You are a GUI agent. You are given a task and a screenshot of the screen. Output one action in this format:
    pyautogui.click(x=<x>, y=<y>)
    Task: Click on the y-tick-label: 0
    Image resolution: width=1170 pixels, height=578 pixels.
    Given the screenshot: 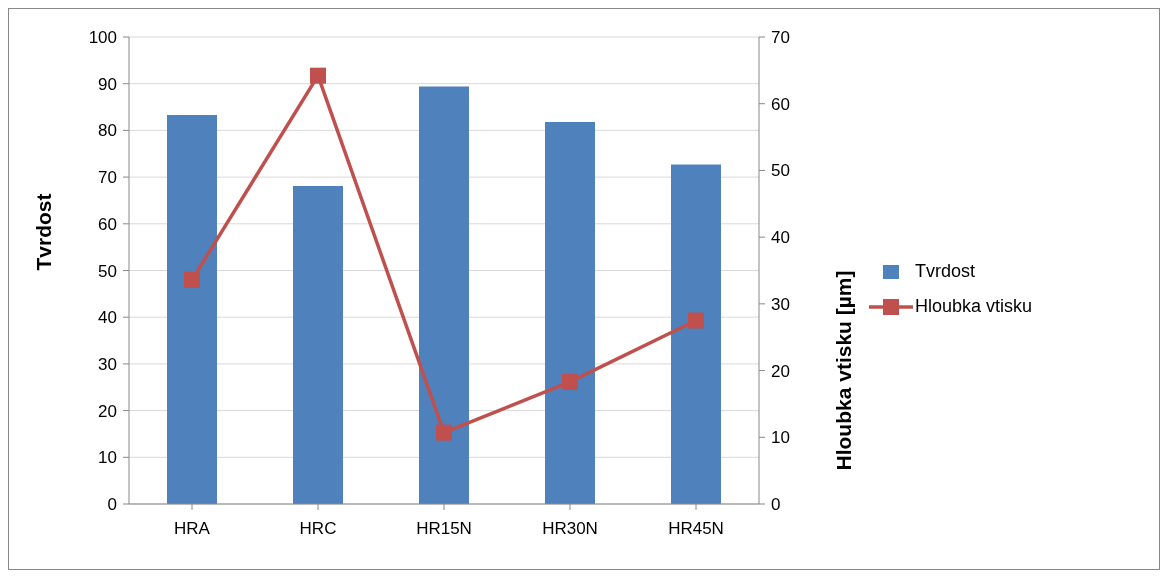 What is the action you would take?
    pyautogui.click(x=112, y=505)
    